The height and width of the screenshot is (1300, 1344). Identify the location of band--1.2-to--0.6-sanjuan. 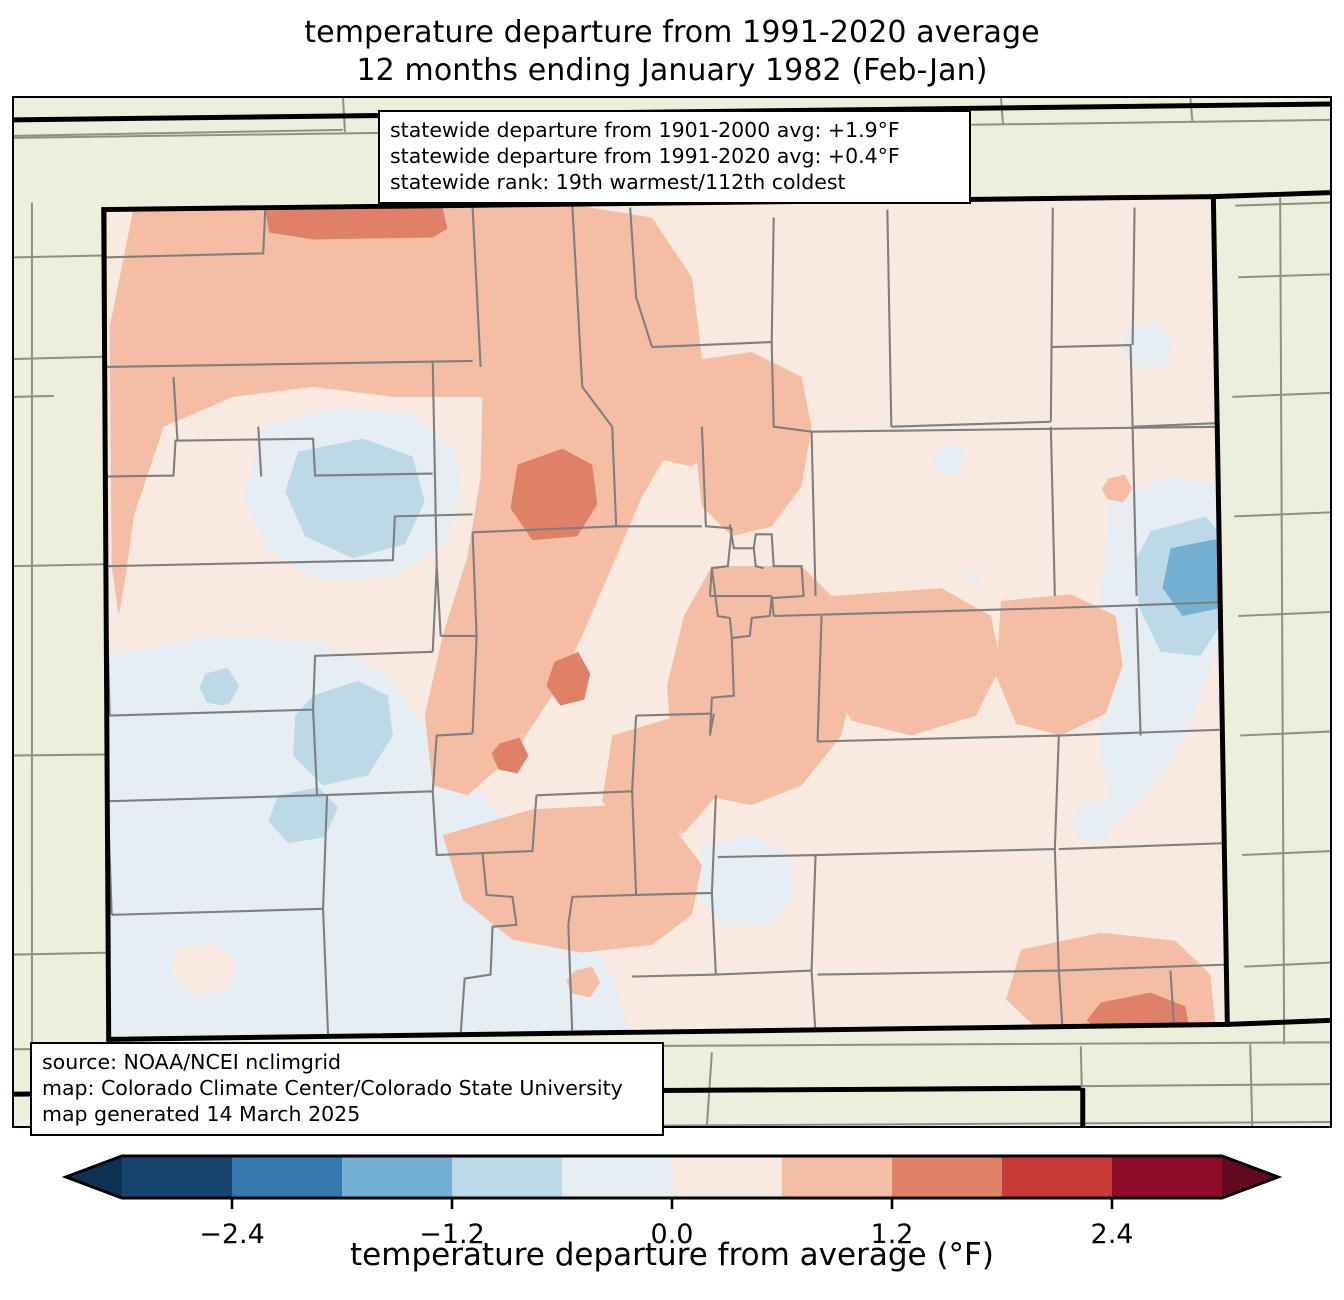
(343, 733).